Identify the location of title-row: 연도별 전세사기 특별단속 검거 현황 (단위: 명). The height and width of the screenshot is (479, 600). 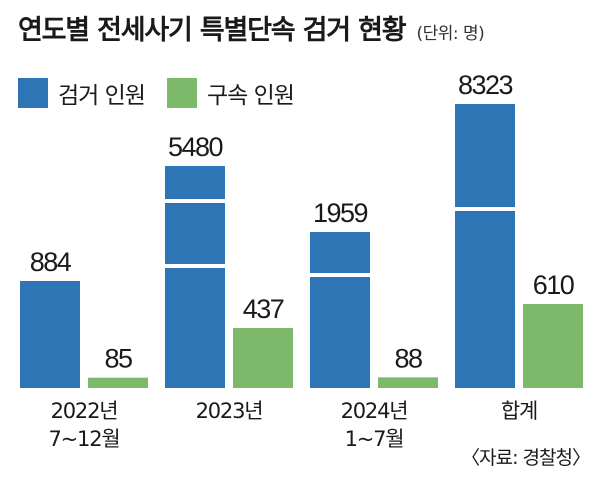
(251, 27).